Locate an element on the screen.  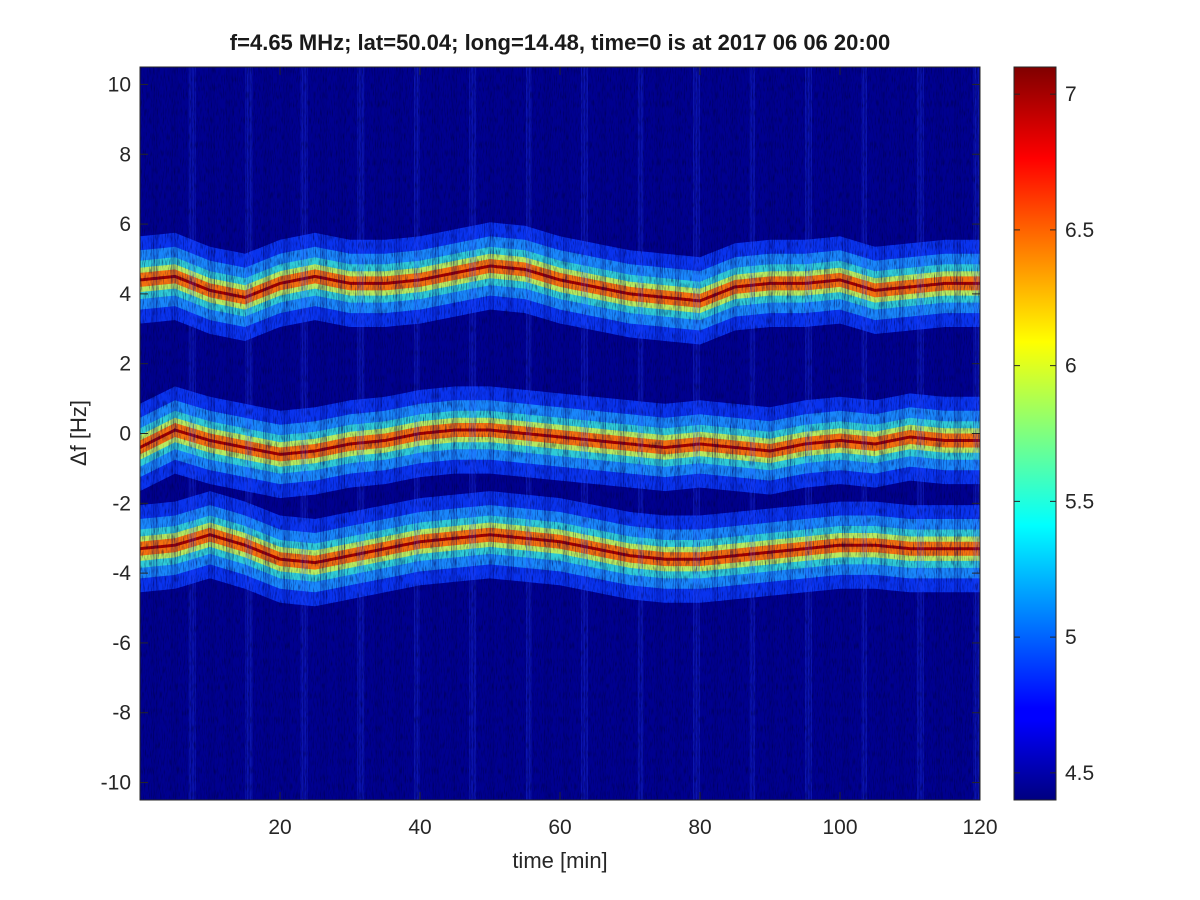
x-tick-label: 20 is located at coordinates (279, 827).